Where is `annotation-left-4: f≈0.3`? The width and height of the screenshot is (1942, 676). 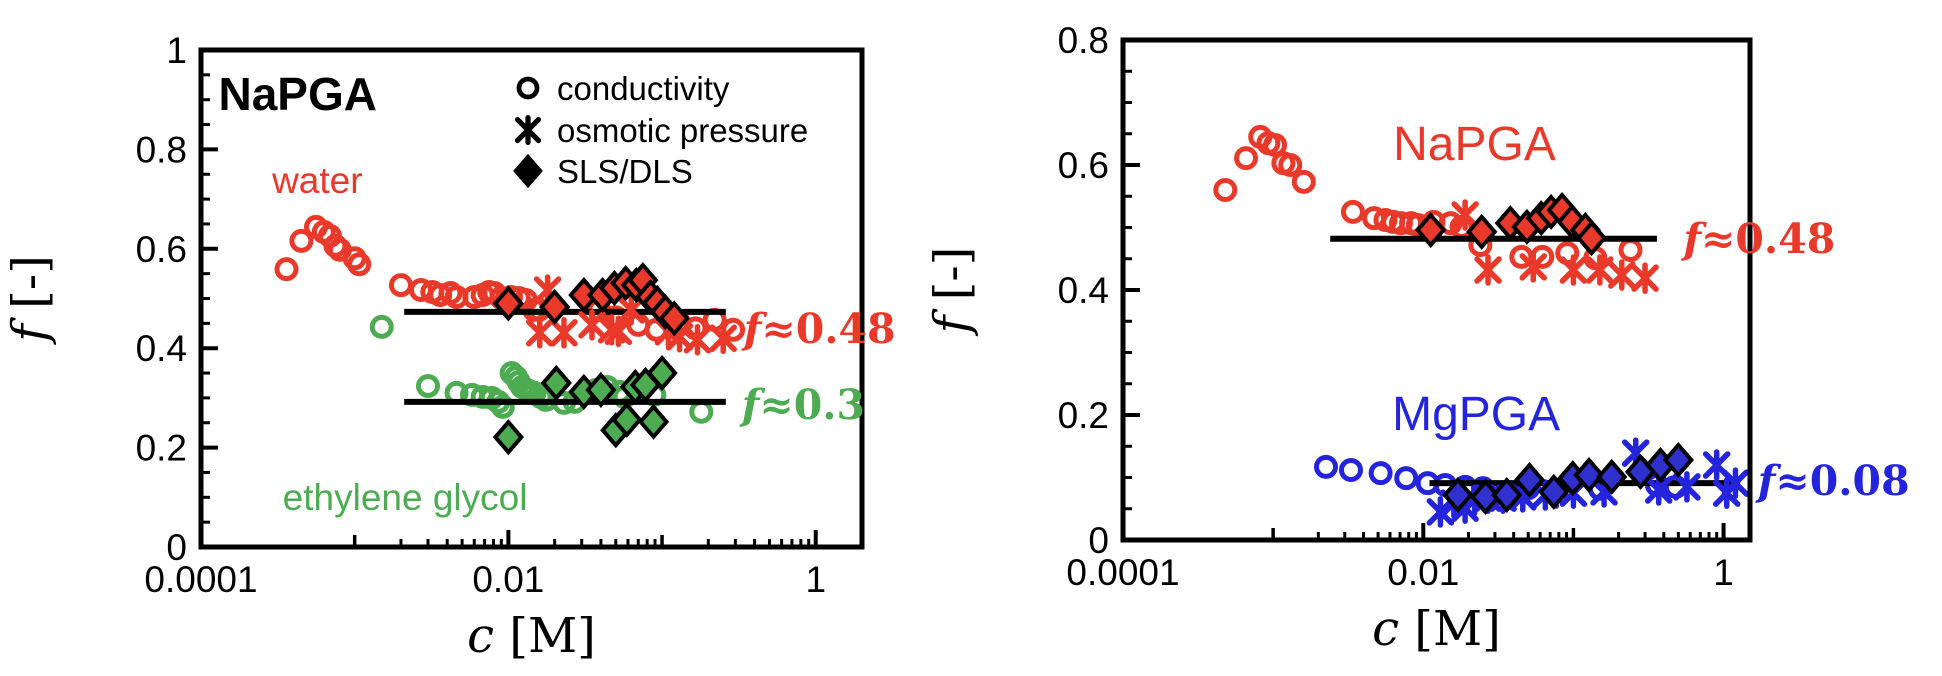 annotation-left-4: f≈0.3 is located at coordinates (802, 405).